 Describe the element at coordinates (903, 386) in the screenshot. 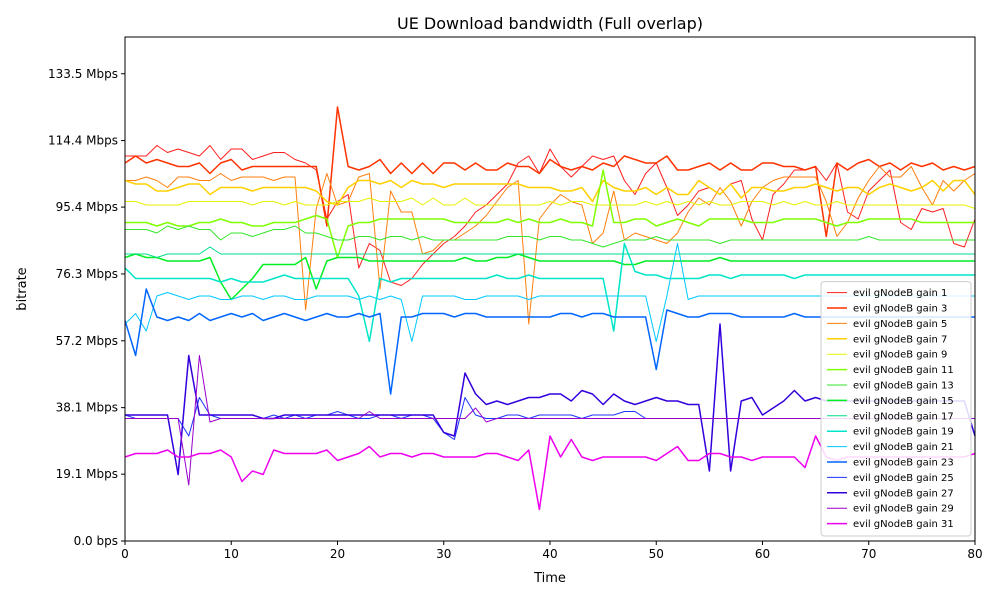

I see `legend-label: evil gNodeB gain 13` at that location.